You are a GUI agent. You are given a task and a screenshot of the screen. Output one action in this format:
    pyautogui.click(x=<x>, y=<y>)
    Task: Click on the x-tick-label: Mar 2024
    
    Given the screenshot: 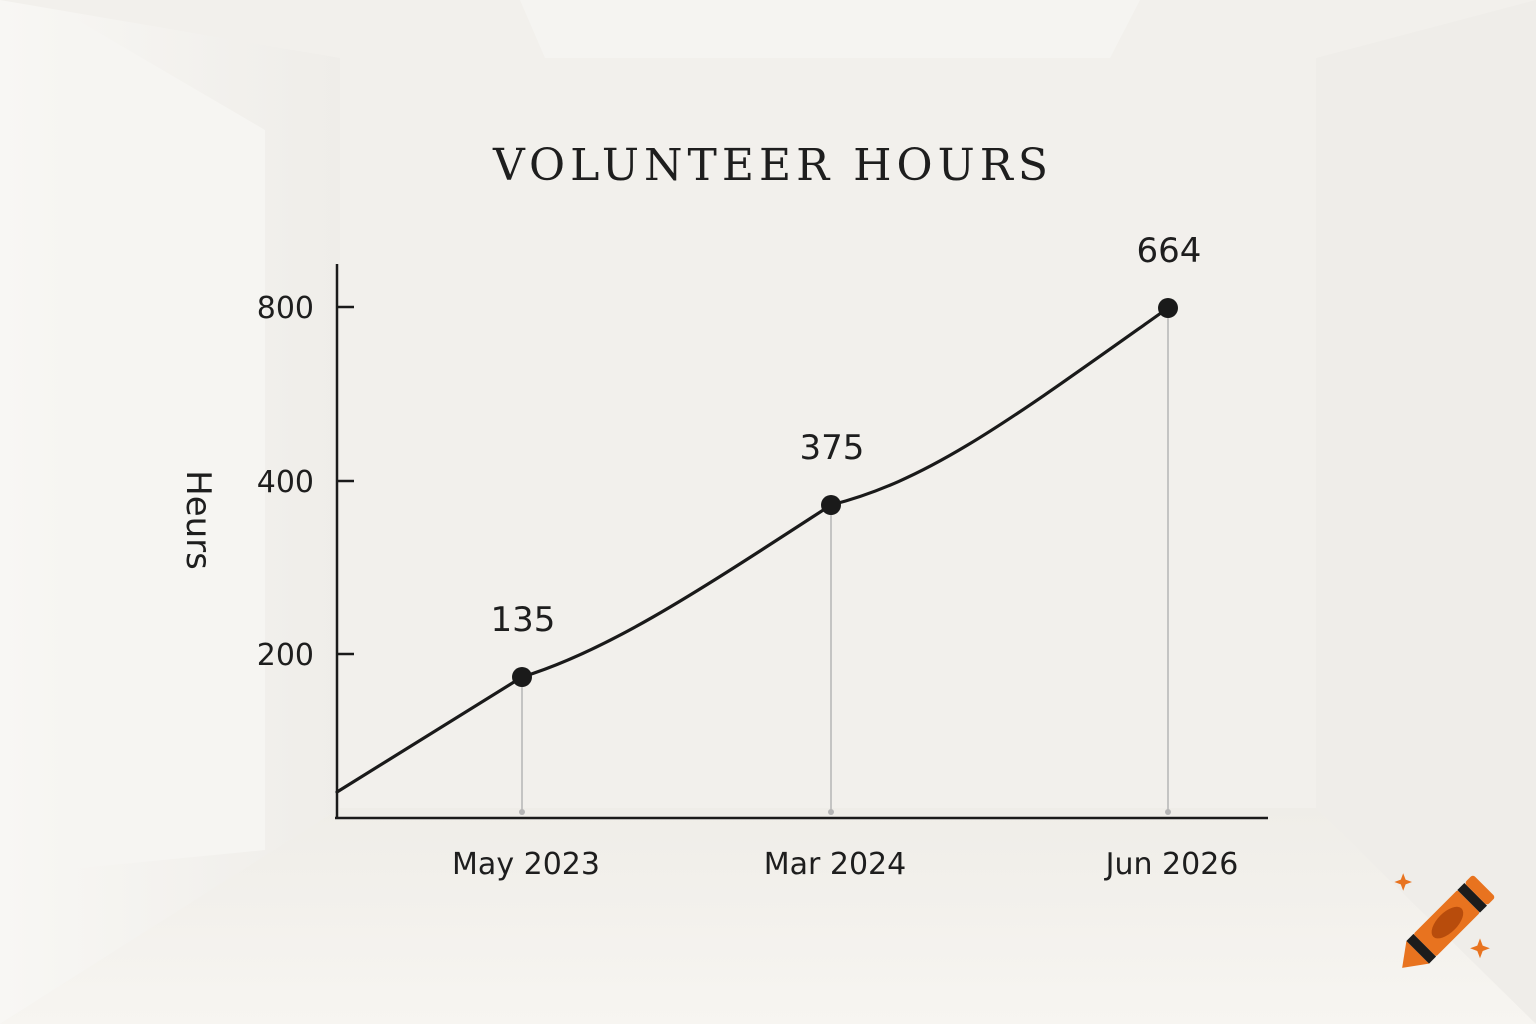 What is the action you would take?
    pyautogui.click(x=835, y=864)
    